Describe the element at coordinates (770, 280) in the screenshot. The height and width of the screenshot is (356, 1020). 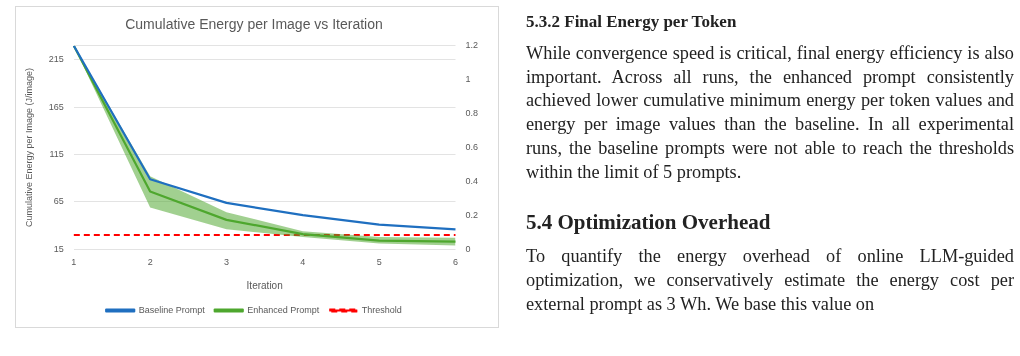
I see `text: To quantify the energy overhead of online LLM-guided optimization, we conservatively estimate the energy cost per external prompt as 3 Wh. We base this value on` at that location.